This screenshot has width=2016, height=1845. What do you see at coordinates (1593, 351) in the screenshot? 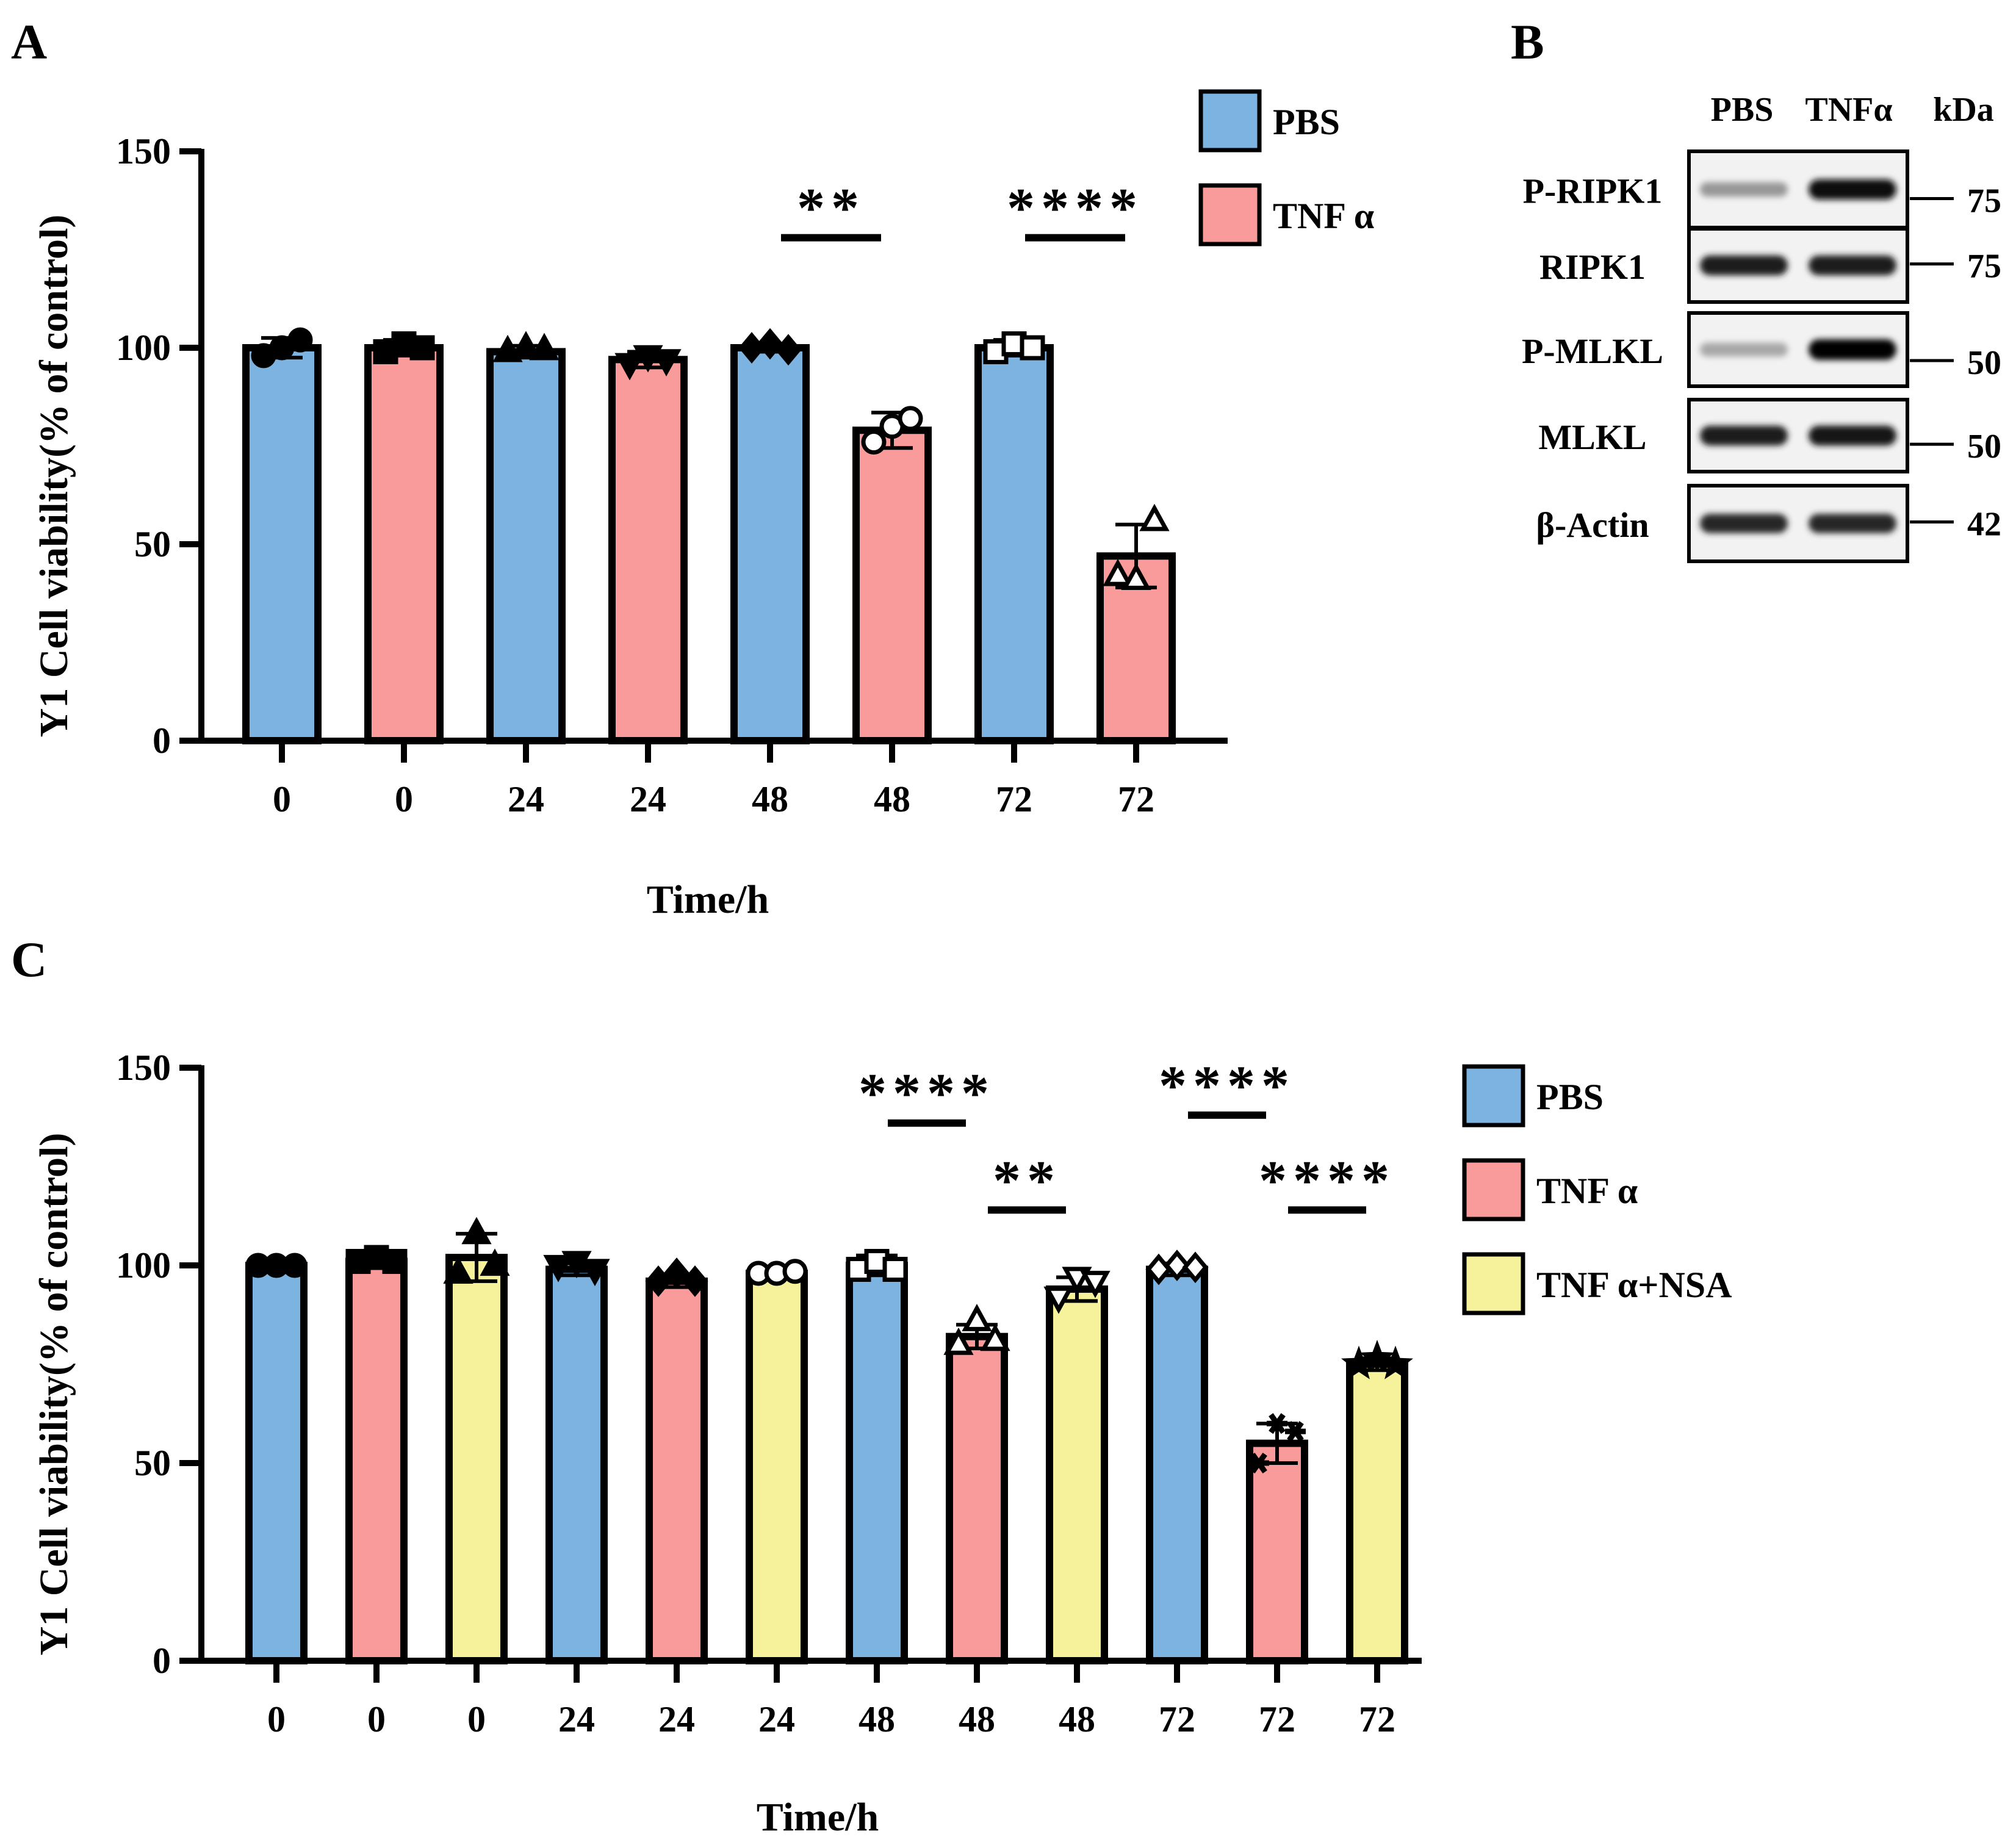
I see `blot-row-label: P-MLKL` at bounding box center [1593, 351].